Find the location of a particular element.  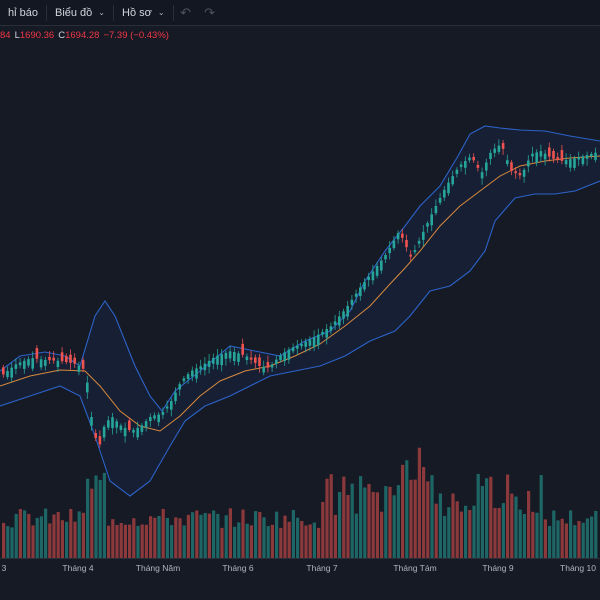

time-axis-line is located at coordinates (300, 558).